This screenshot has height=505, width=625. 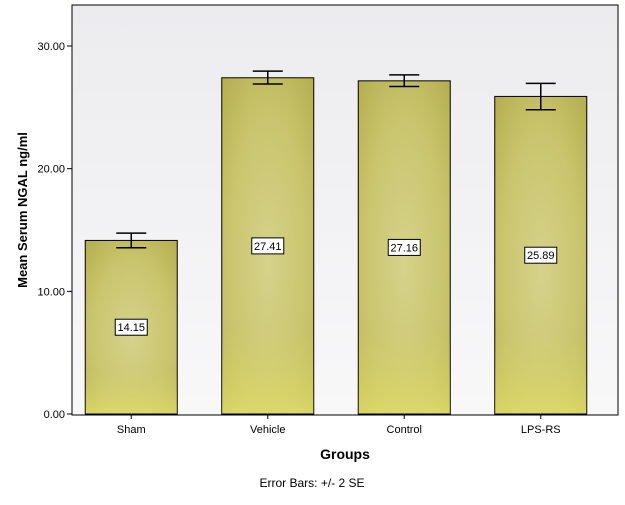 What do you see at coordinates (339, 425) in the screenshot?
I see `x-axis: Sham Vehicle Control LPS-RS` at bounding box center [339, 425].